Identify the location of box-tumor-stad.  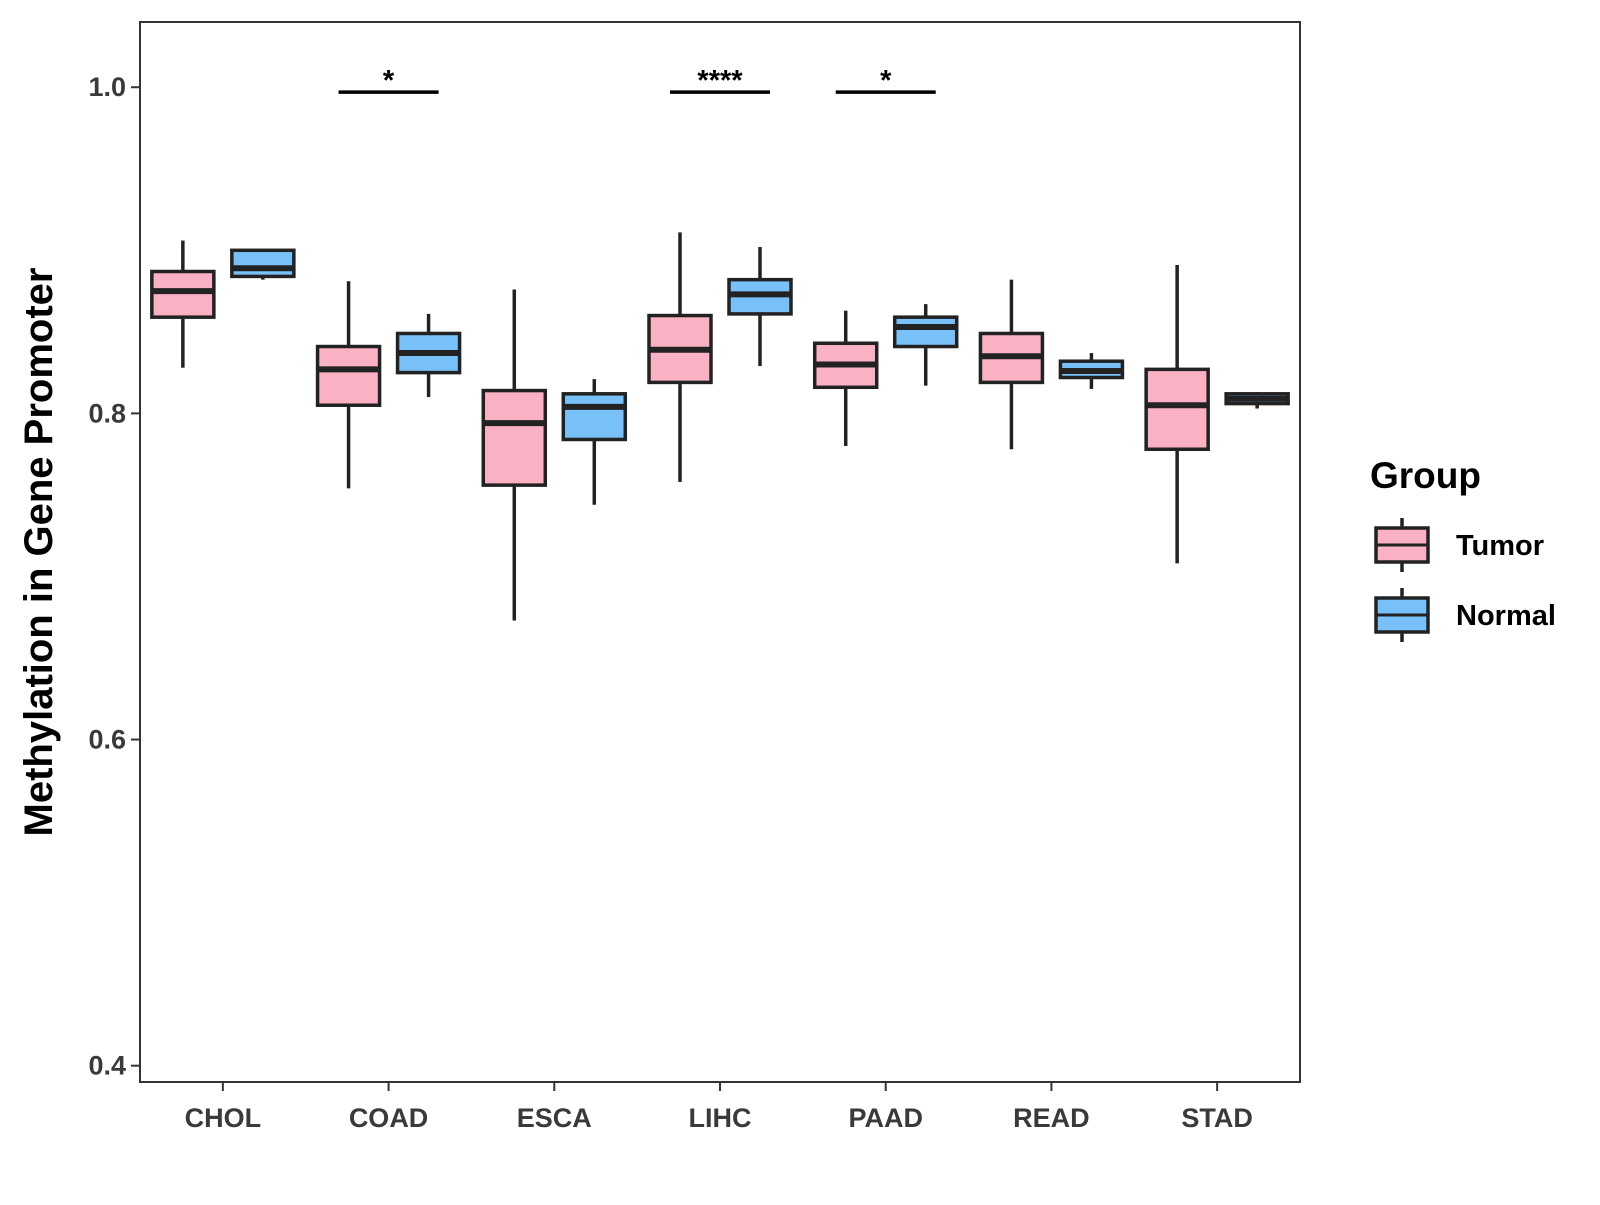
(1177, 414).